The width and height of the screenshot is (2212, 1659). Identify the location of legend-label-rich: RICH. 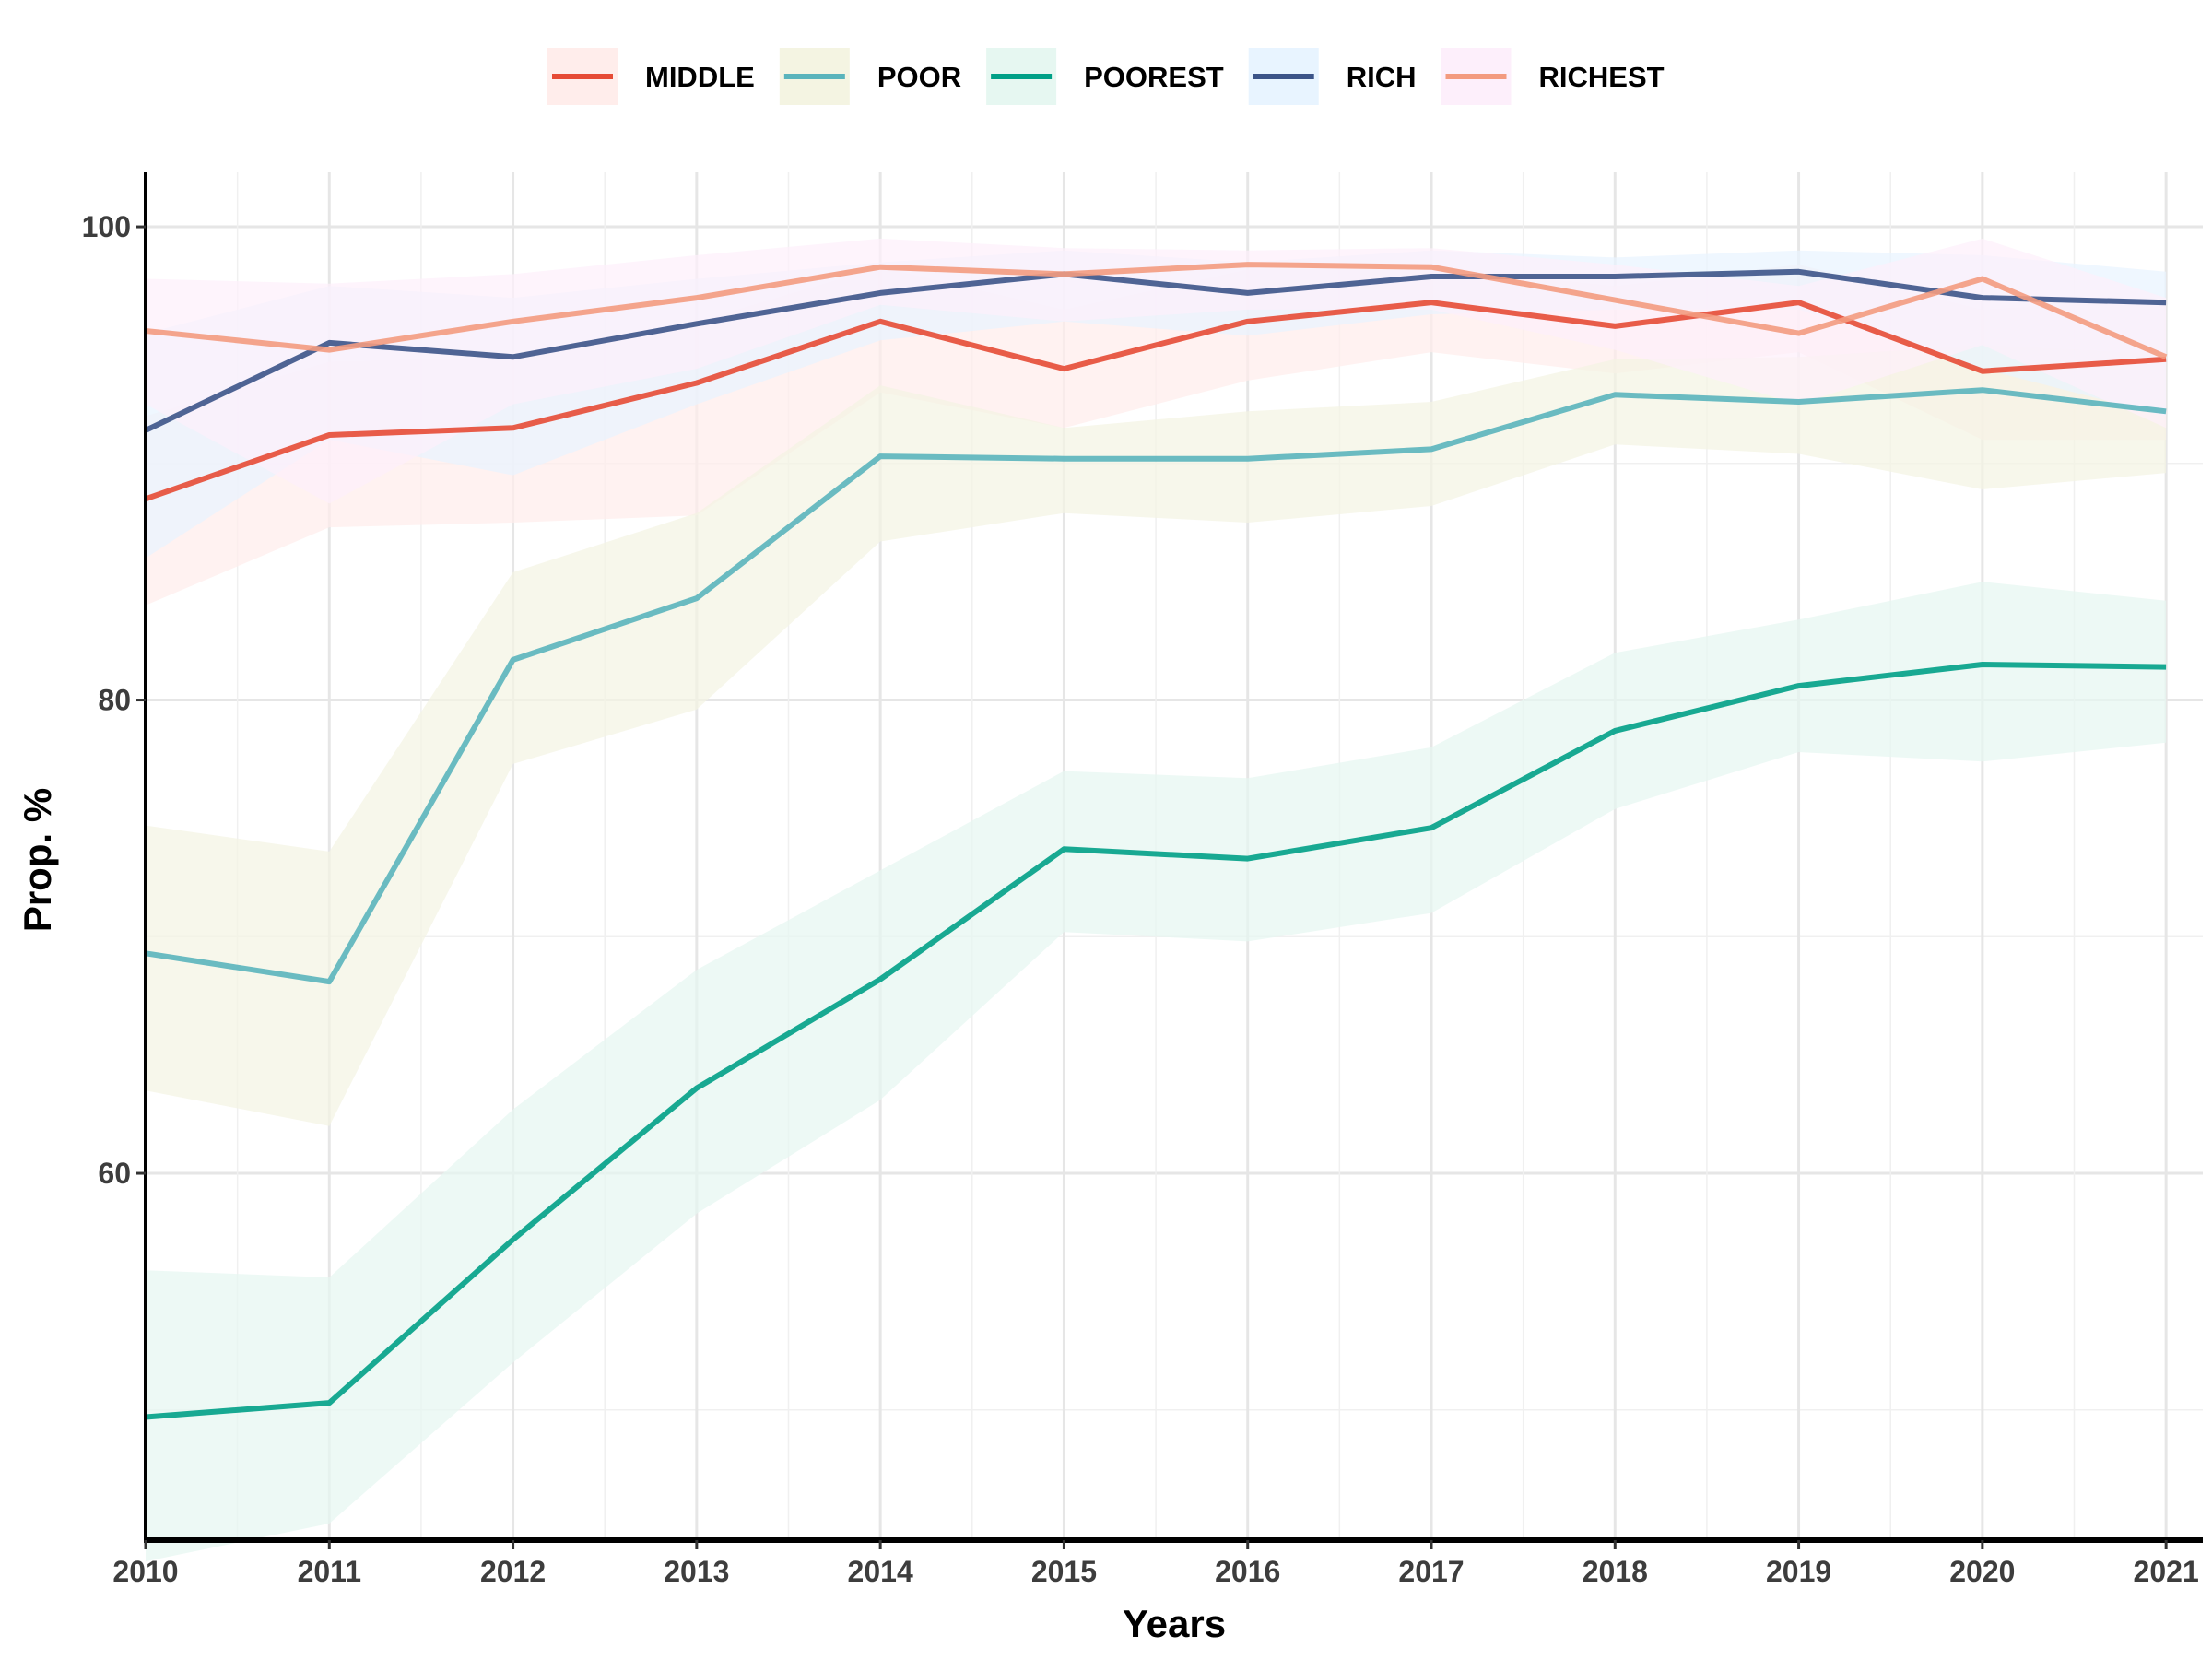
(1382, 77).